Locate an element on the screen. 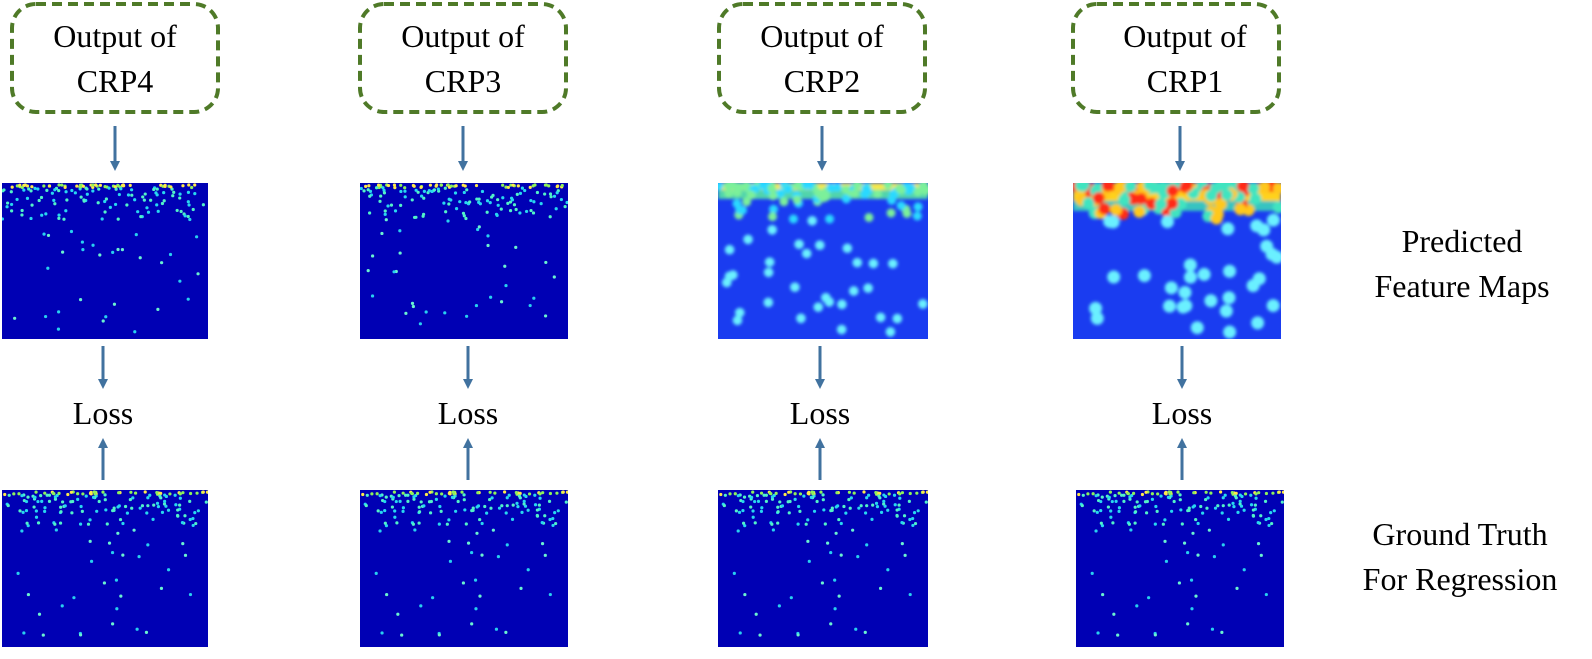  predicted-row-label: Predicted Feature Maps is located at coordinates (1461, 263).